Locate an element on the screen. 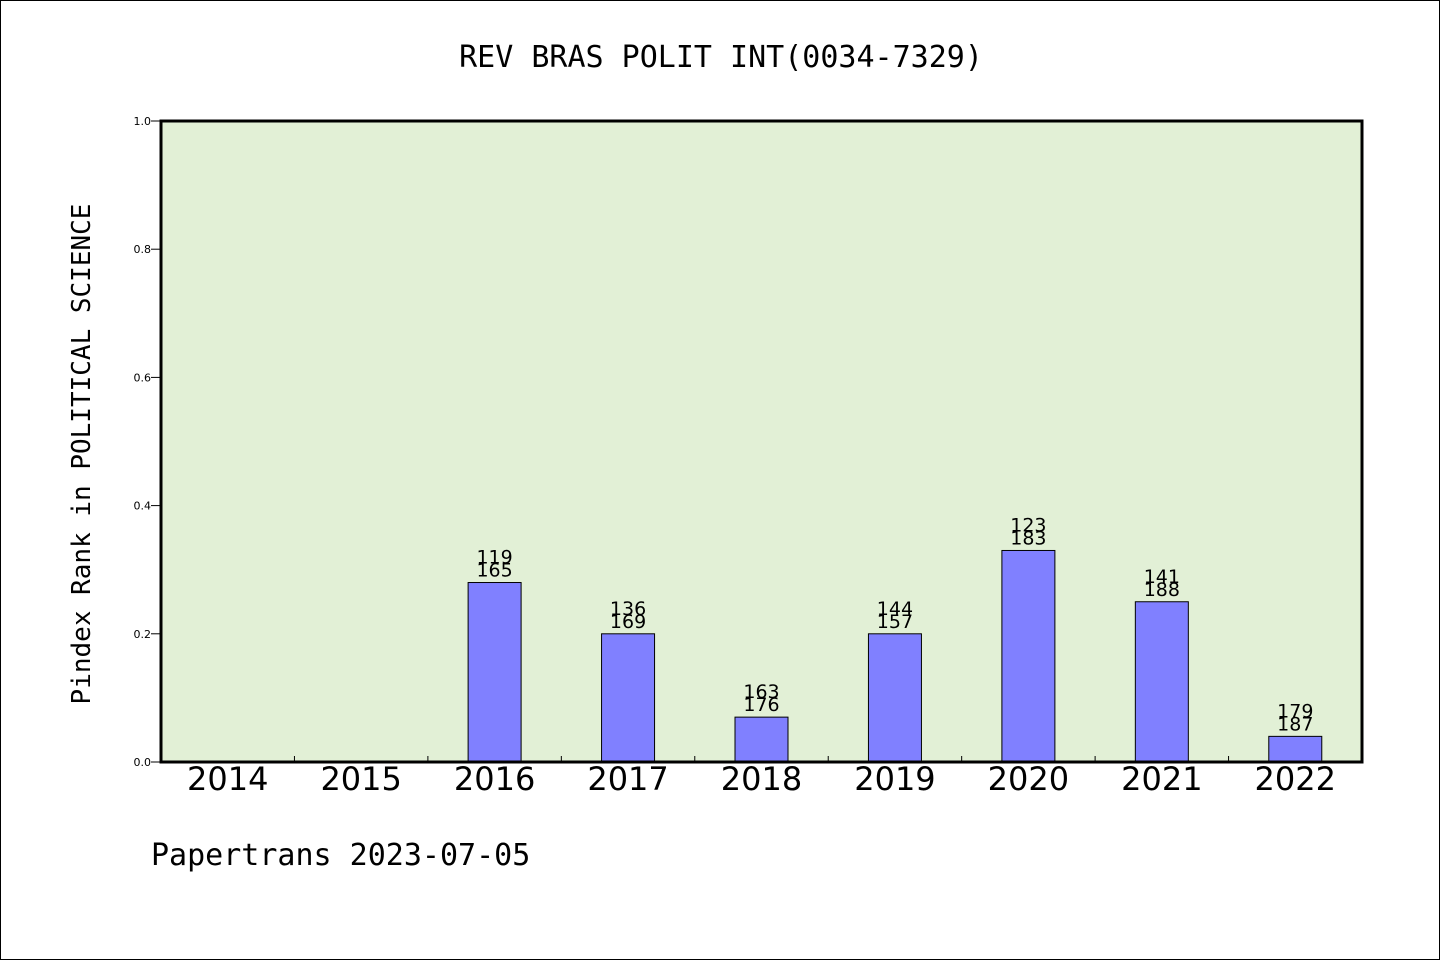 The width and height of the screenshot is (1440, 961). x-tick-label: 2017 is located at coordinates (627, 779).